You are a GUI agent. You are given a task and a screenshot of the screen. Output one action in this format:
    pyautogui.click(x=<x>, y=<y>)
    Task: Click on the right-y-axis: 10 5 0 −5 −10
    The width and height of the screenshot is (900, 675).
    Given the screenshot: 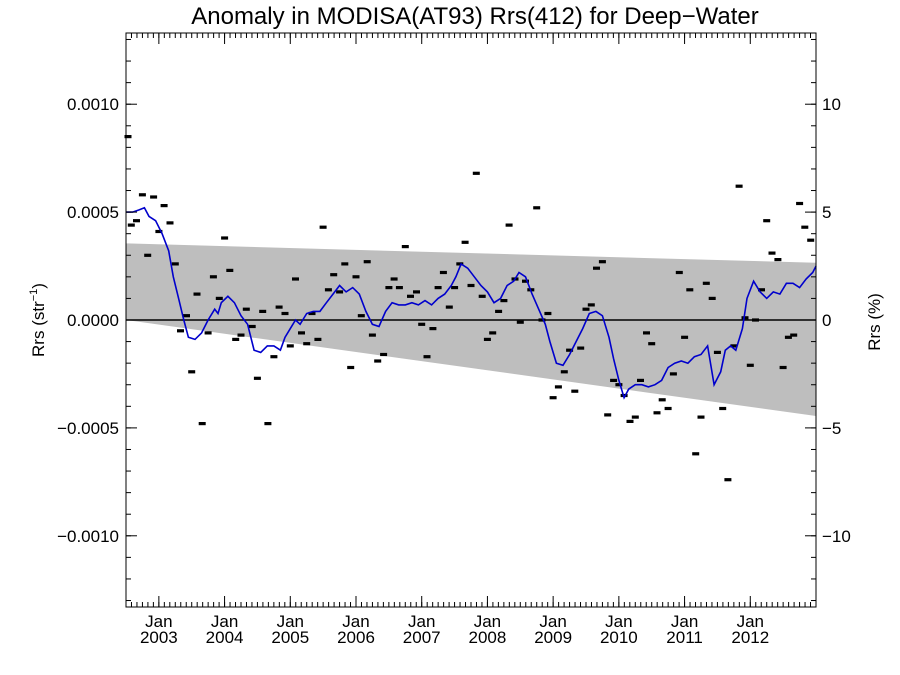 What is the action you would take?
    pyautogui.click(x=828, y=320)
    